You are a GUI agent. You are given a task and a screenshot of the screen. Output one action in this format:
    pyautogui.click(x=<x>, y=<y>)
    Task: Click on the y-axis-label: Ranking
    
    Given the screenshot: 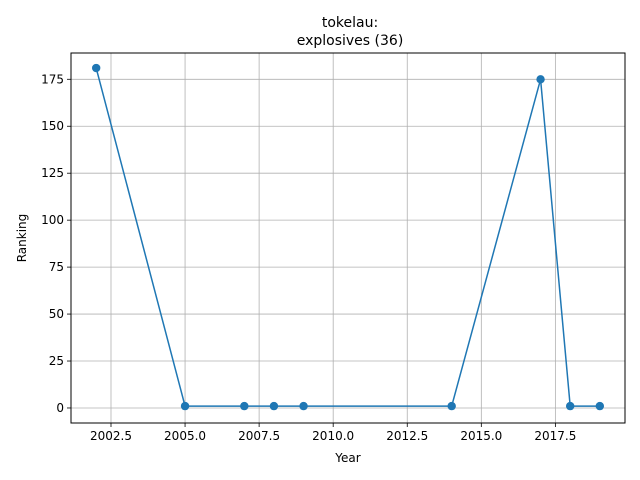 What is the action you would take?
    pyautogui.click(x=22, y=238)
    